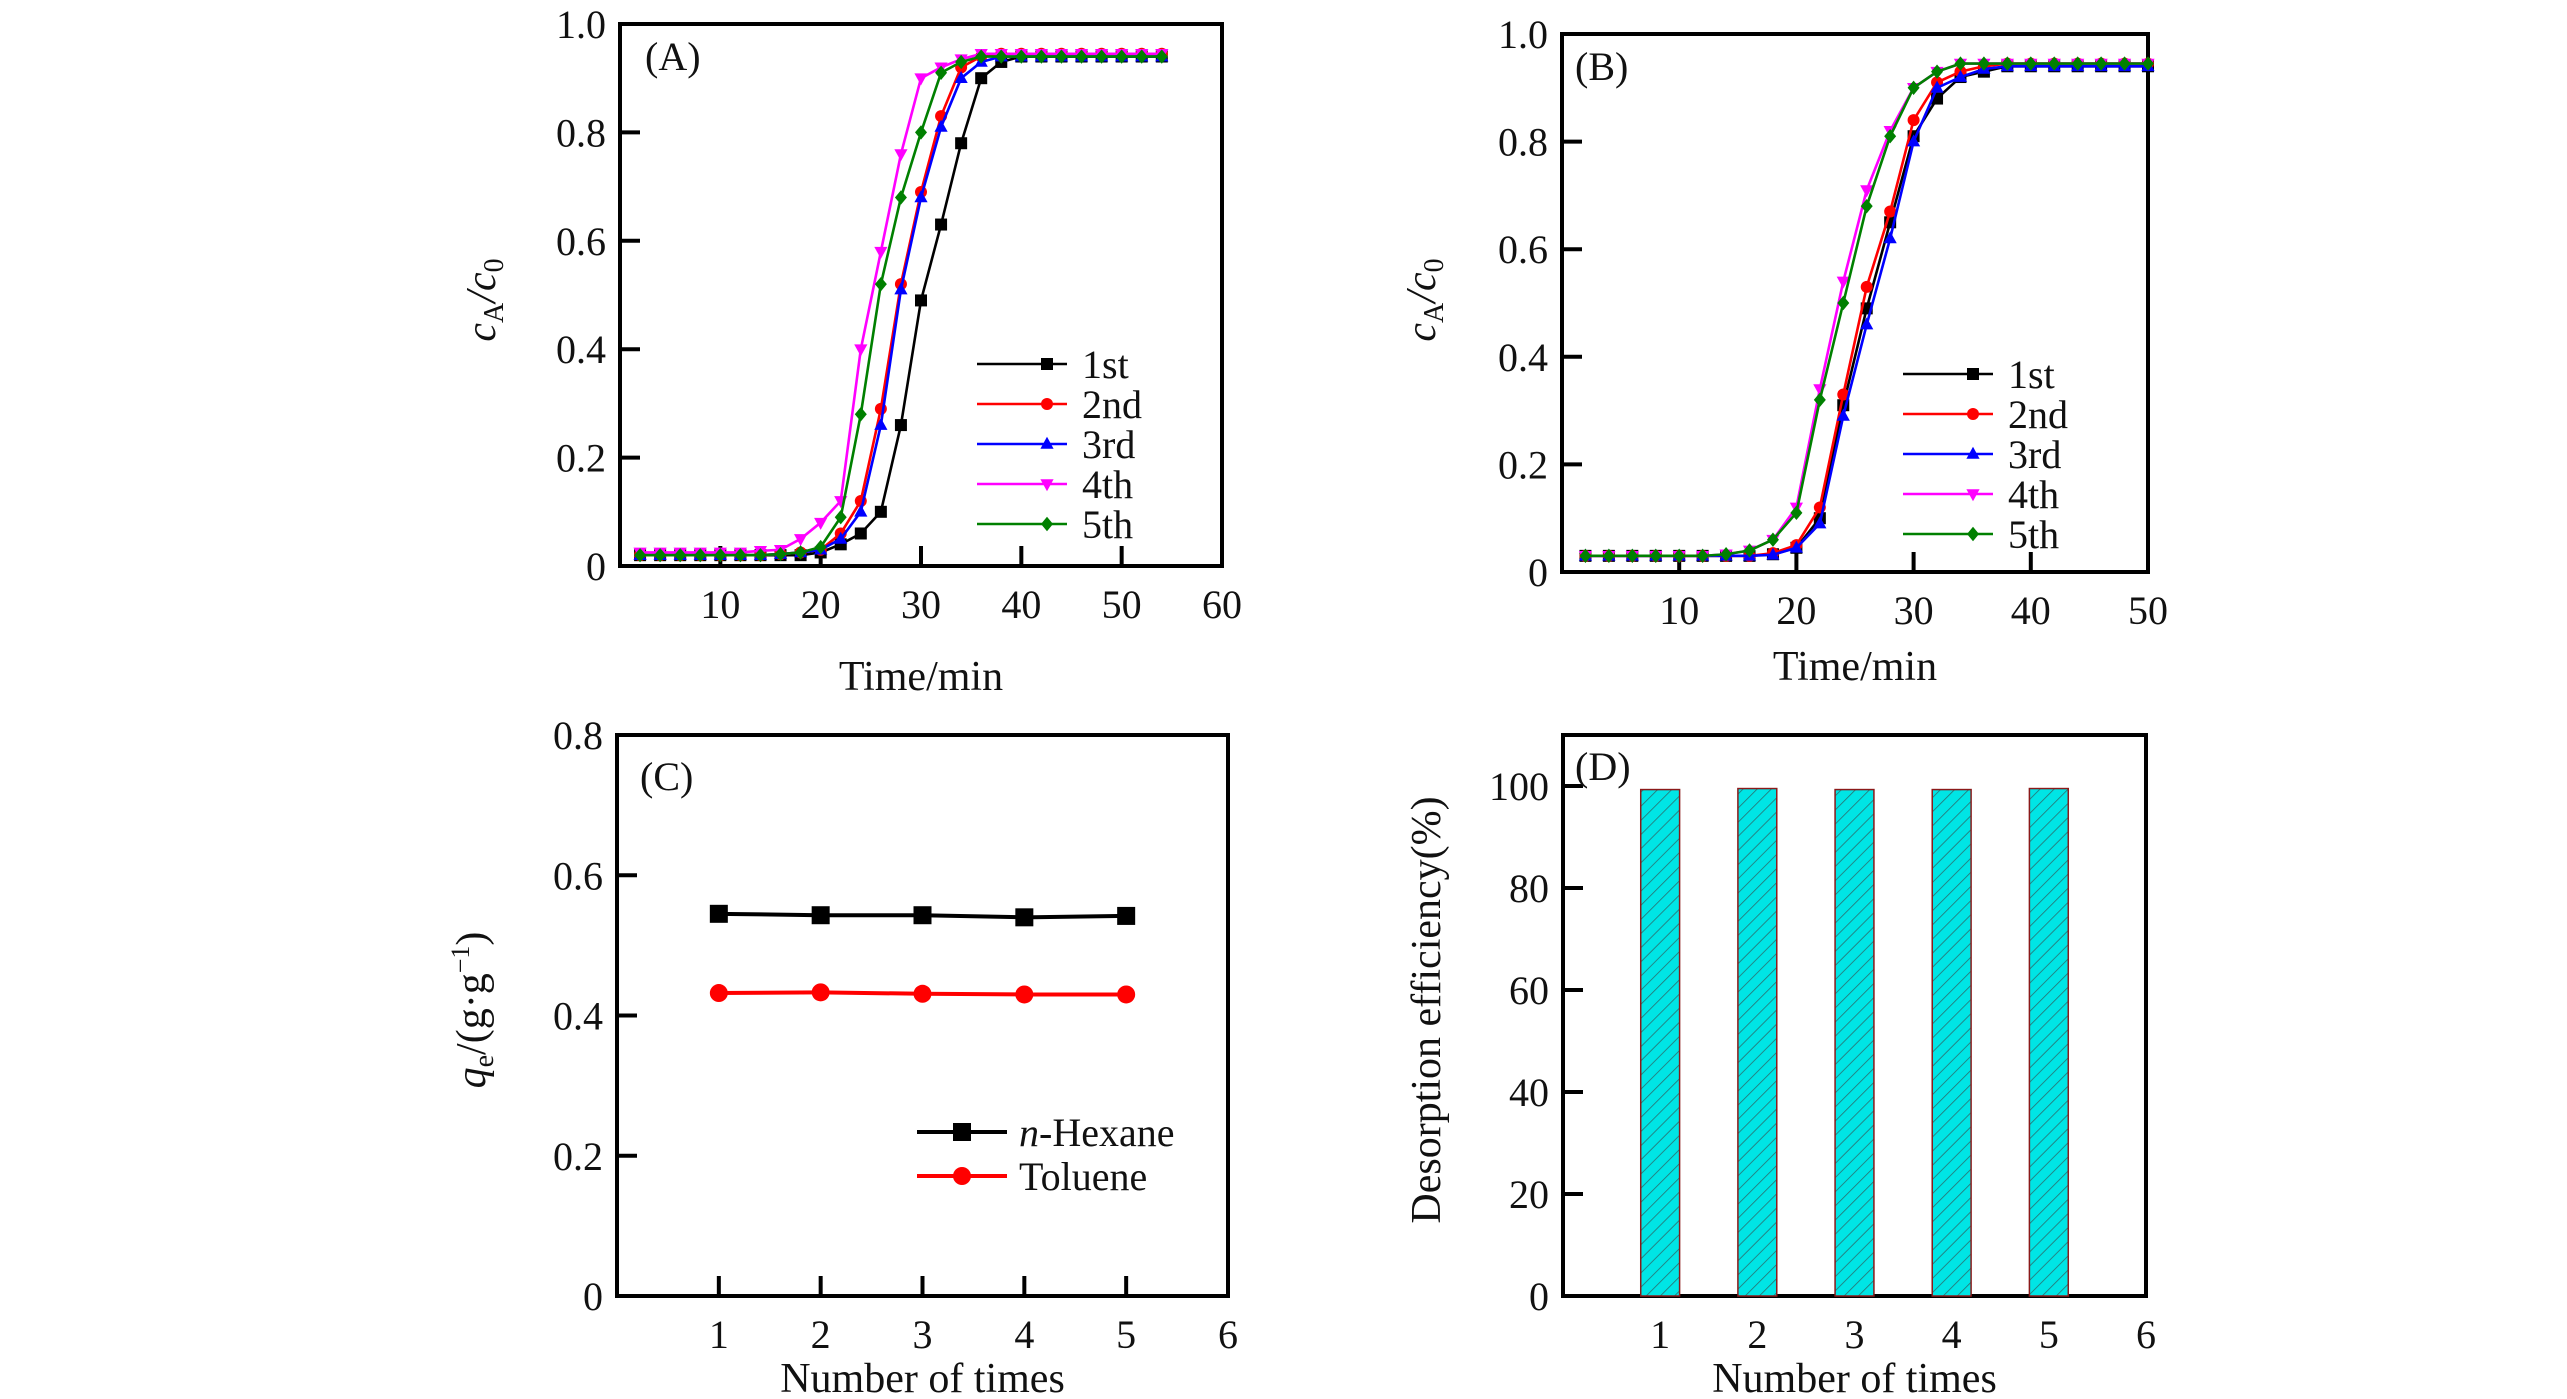  Describe the element at coordinates (1105, 364) in the screenshot. I see `legend-label: 1st` at that location.